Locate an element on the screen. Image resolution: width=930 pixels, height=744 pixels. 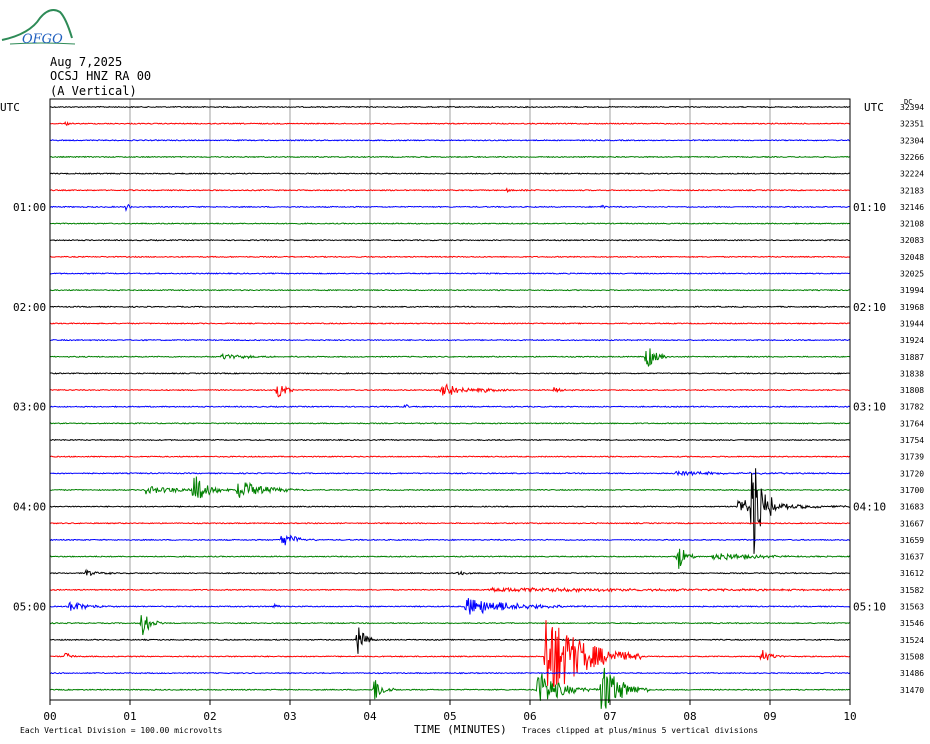
dc-value-label: 32083 is located at coordinates (912, 240).